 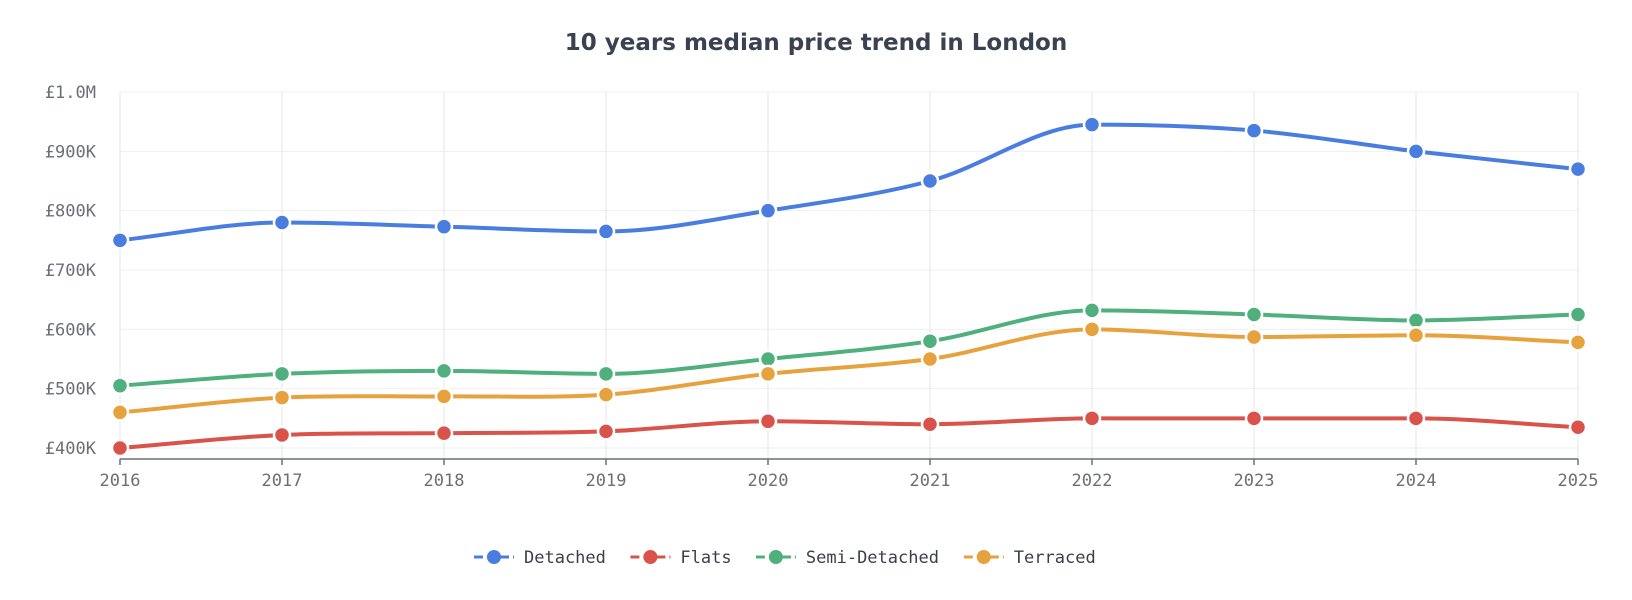 I want to click on x-tick-label: 2016, so click(x=120, y=481).